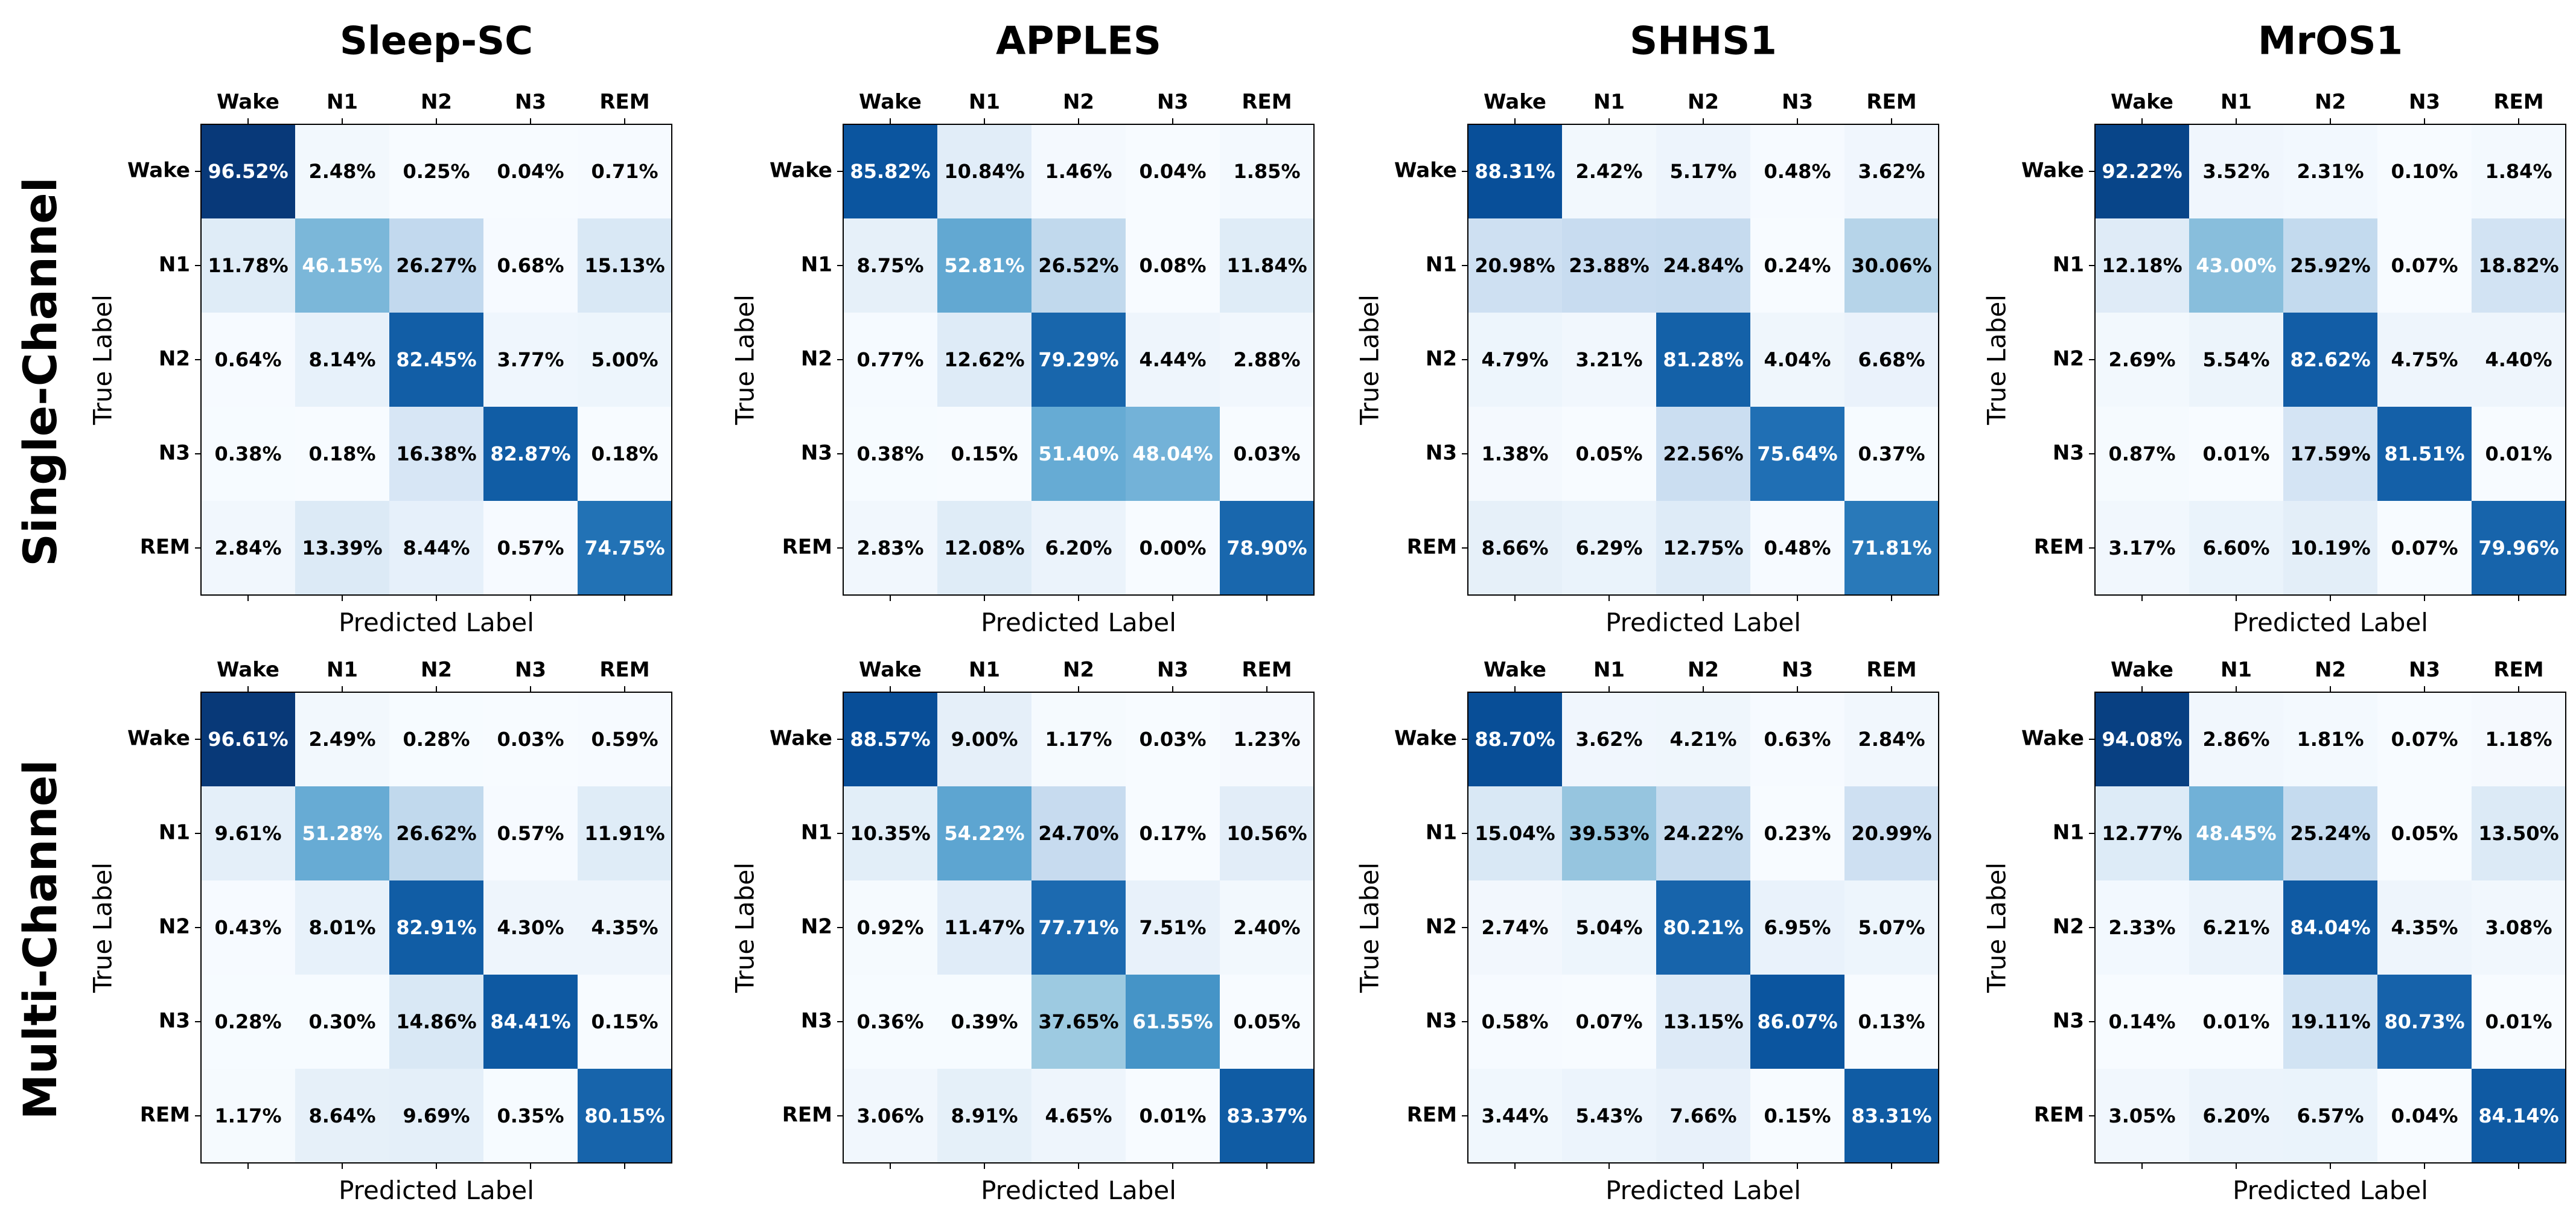 The width and height of the screenshot is (2576, 1213). I want to click on cell-value-label: 8.75%, so click(889, 265).